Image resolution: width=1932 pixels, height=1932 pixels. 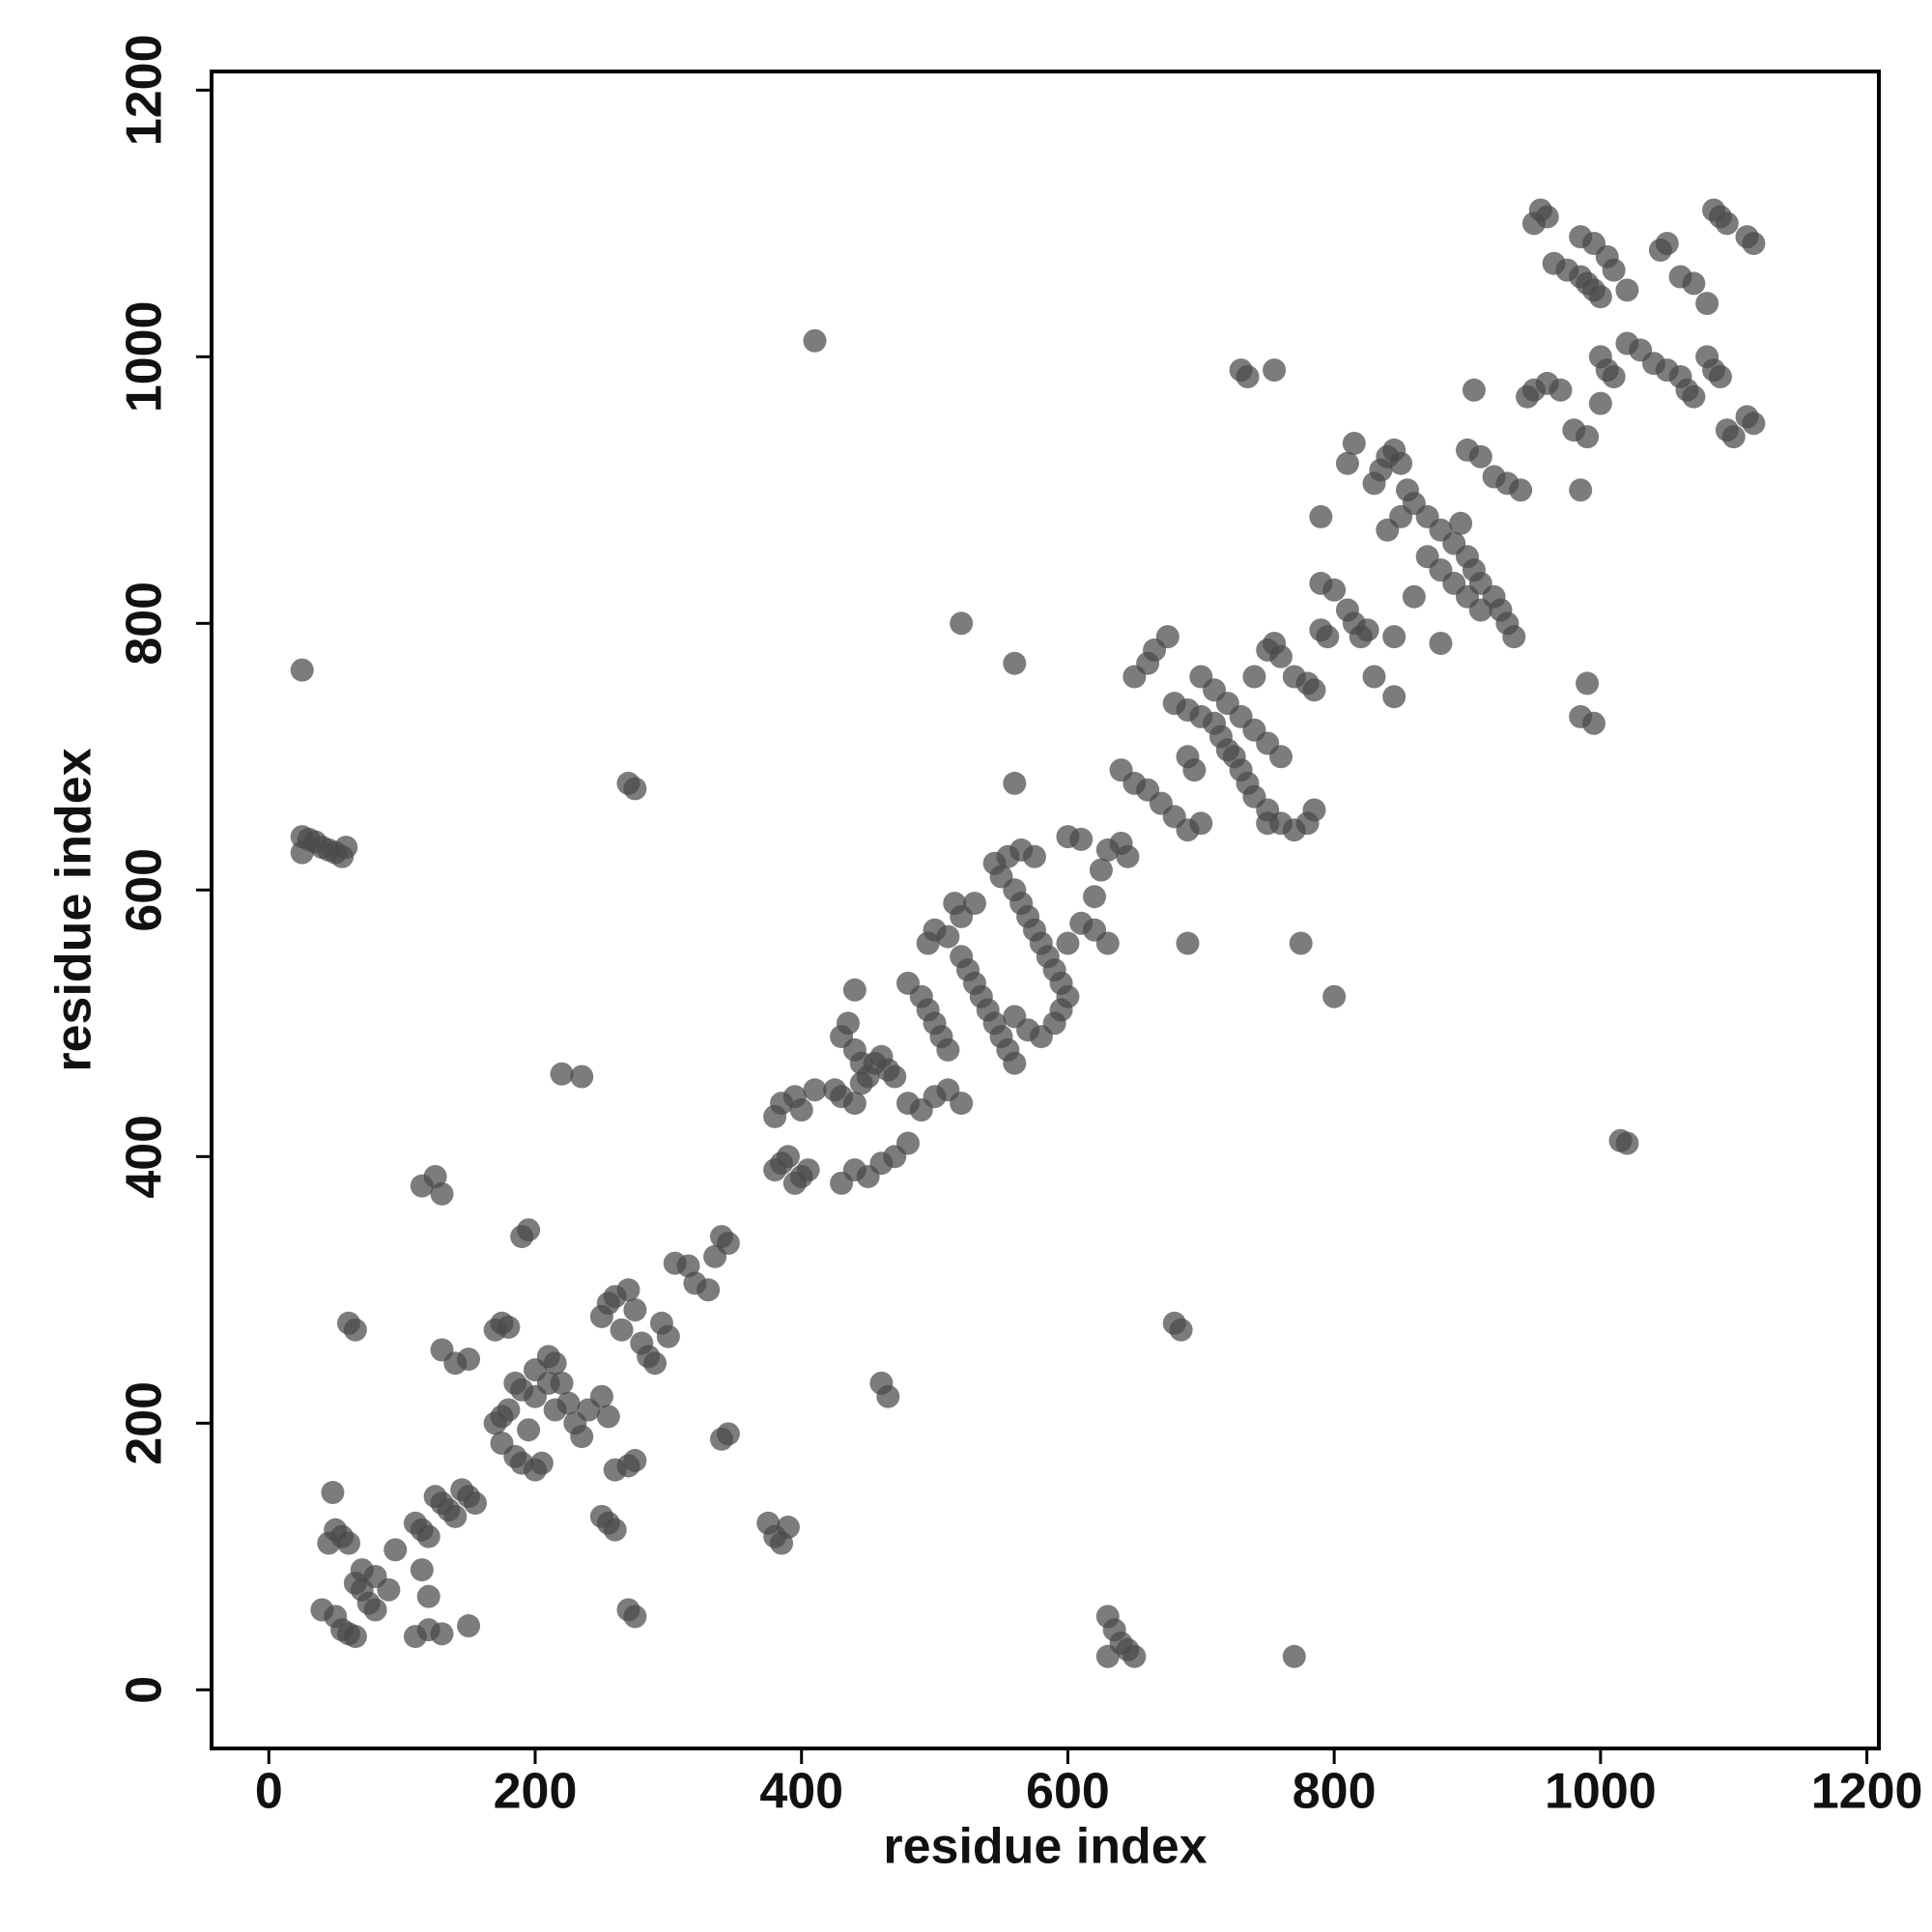 I want to click on x-tick-label: 1000, so click(x=1601, y=1792).